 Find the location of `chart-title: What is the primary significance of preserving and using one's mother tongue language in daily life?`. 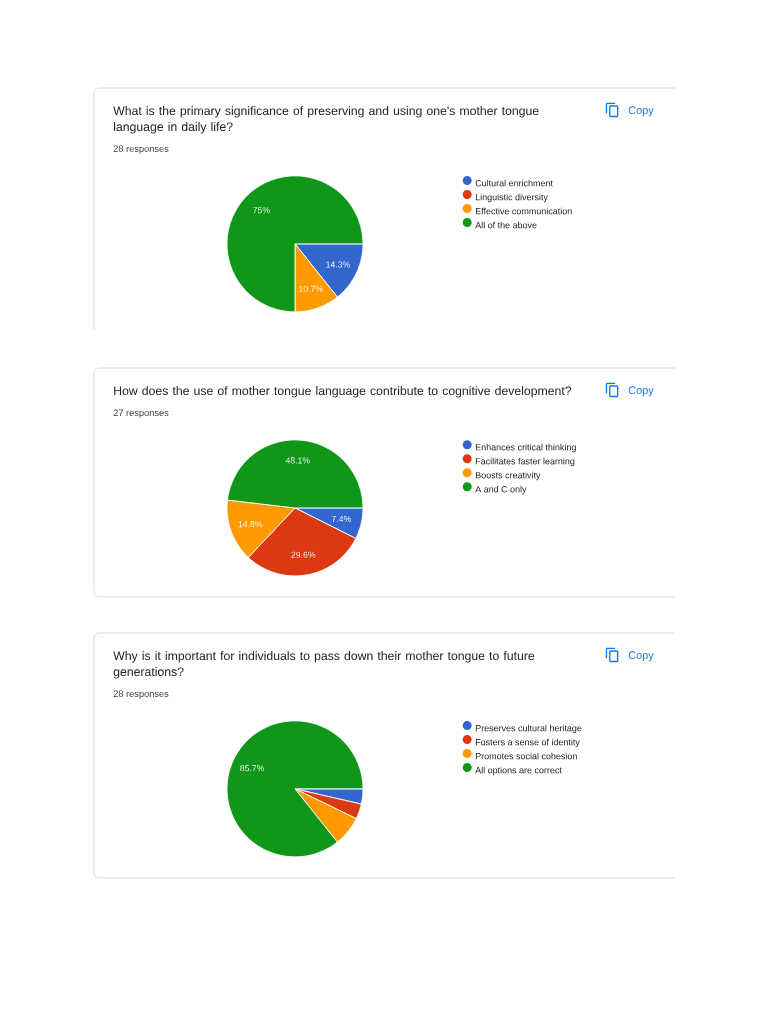

chart-title: What is the primary significance of preserving and using one's mother tongue language in daily life? is located at coordinates (326, 120).